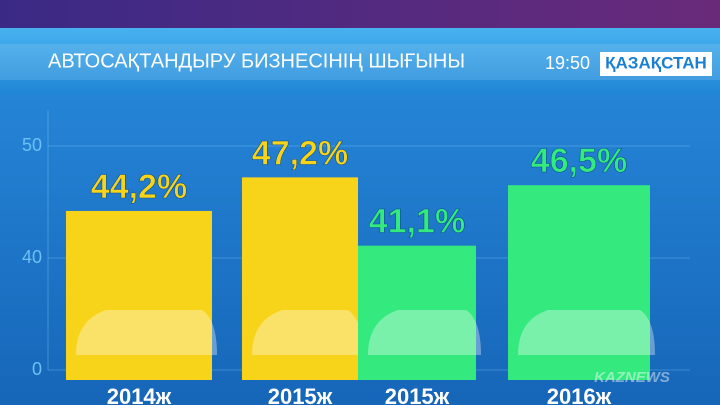  What do you see at coordinates (300, 153) in the screenshot?
I see `value-label: 47,2%` at bounding box center [300, 153].